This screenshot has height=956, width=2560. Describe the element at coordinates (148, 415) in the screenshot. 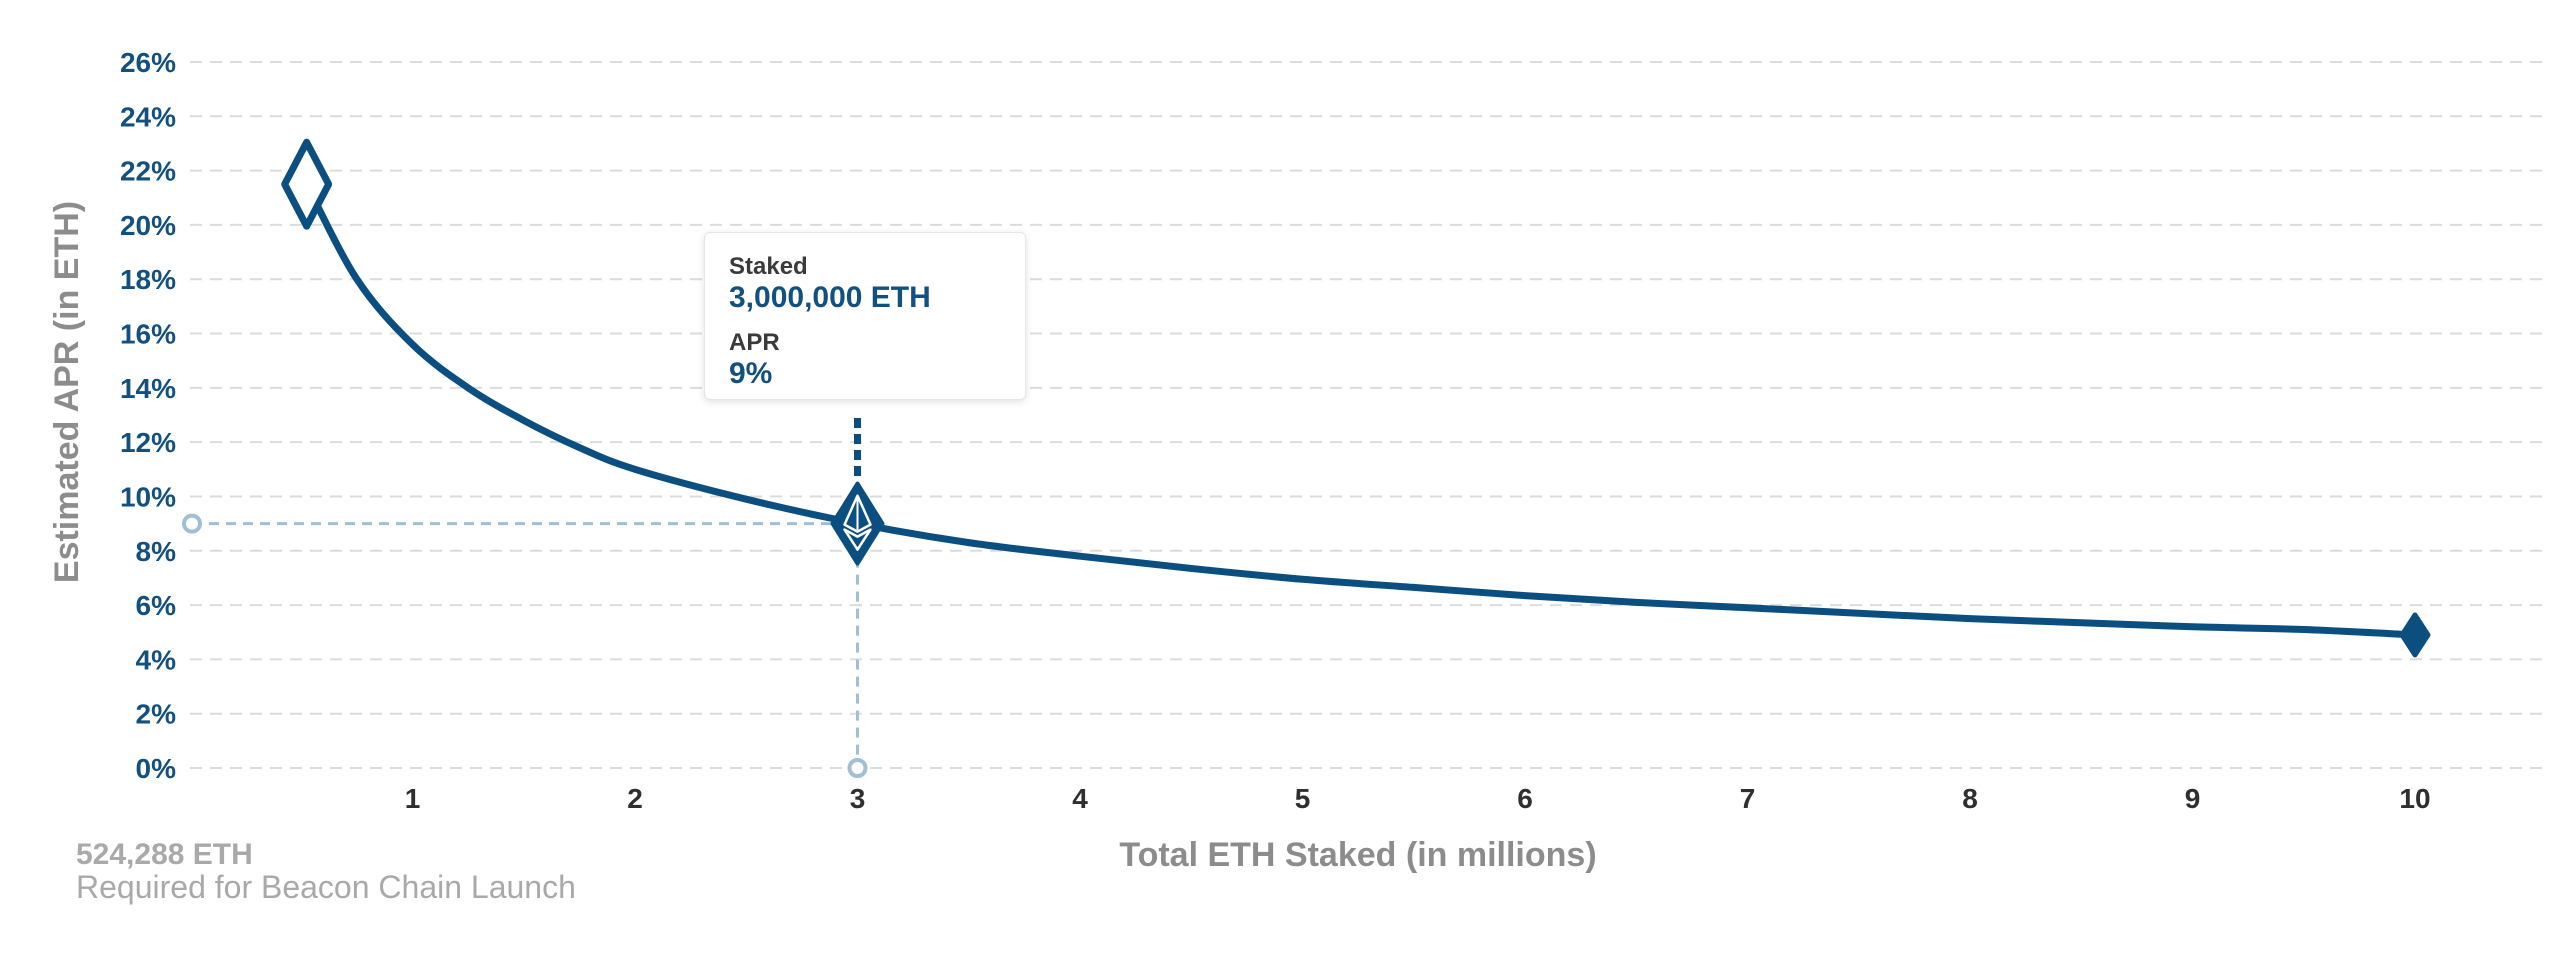

I see `y-axis-ticks: 0% 2% 4% 6% 8% 10% 12% 14% 16% 18% 20% 22% 24% 26%` at that location.